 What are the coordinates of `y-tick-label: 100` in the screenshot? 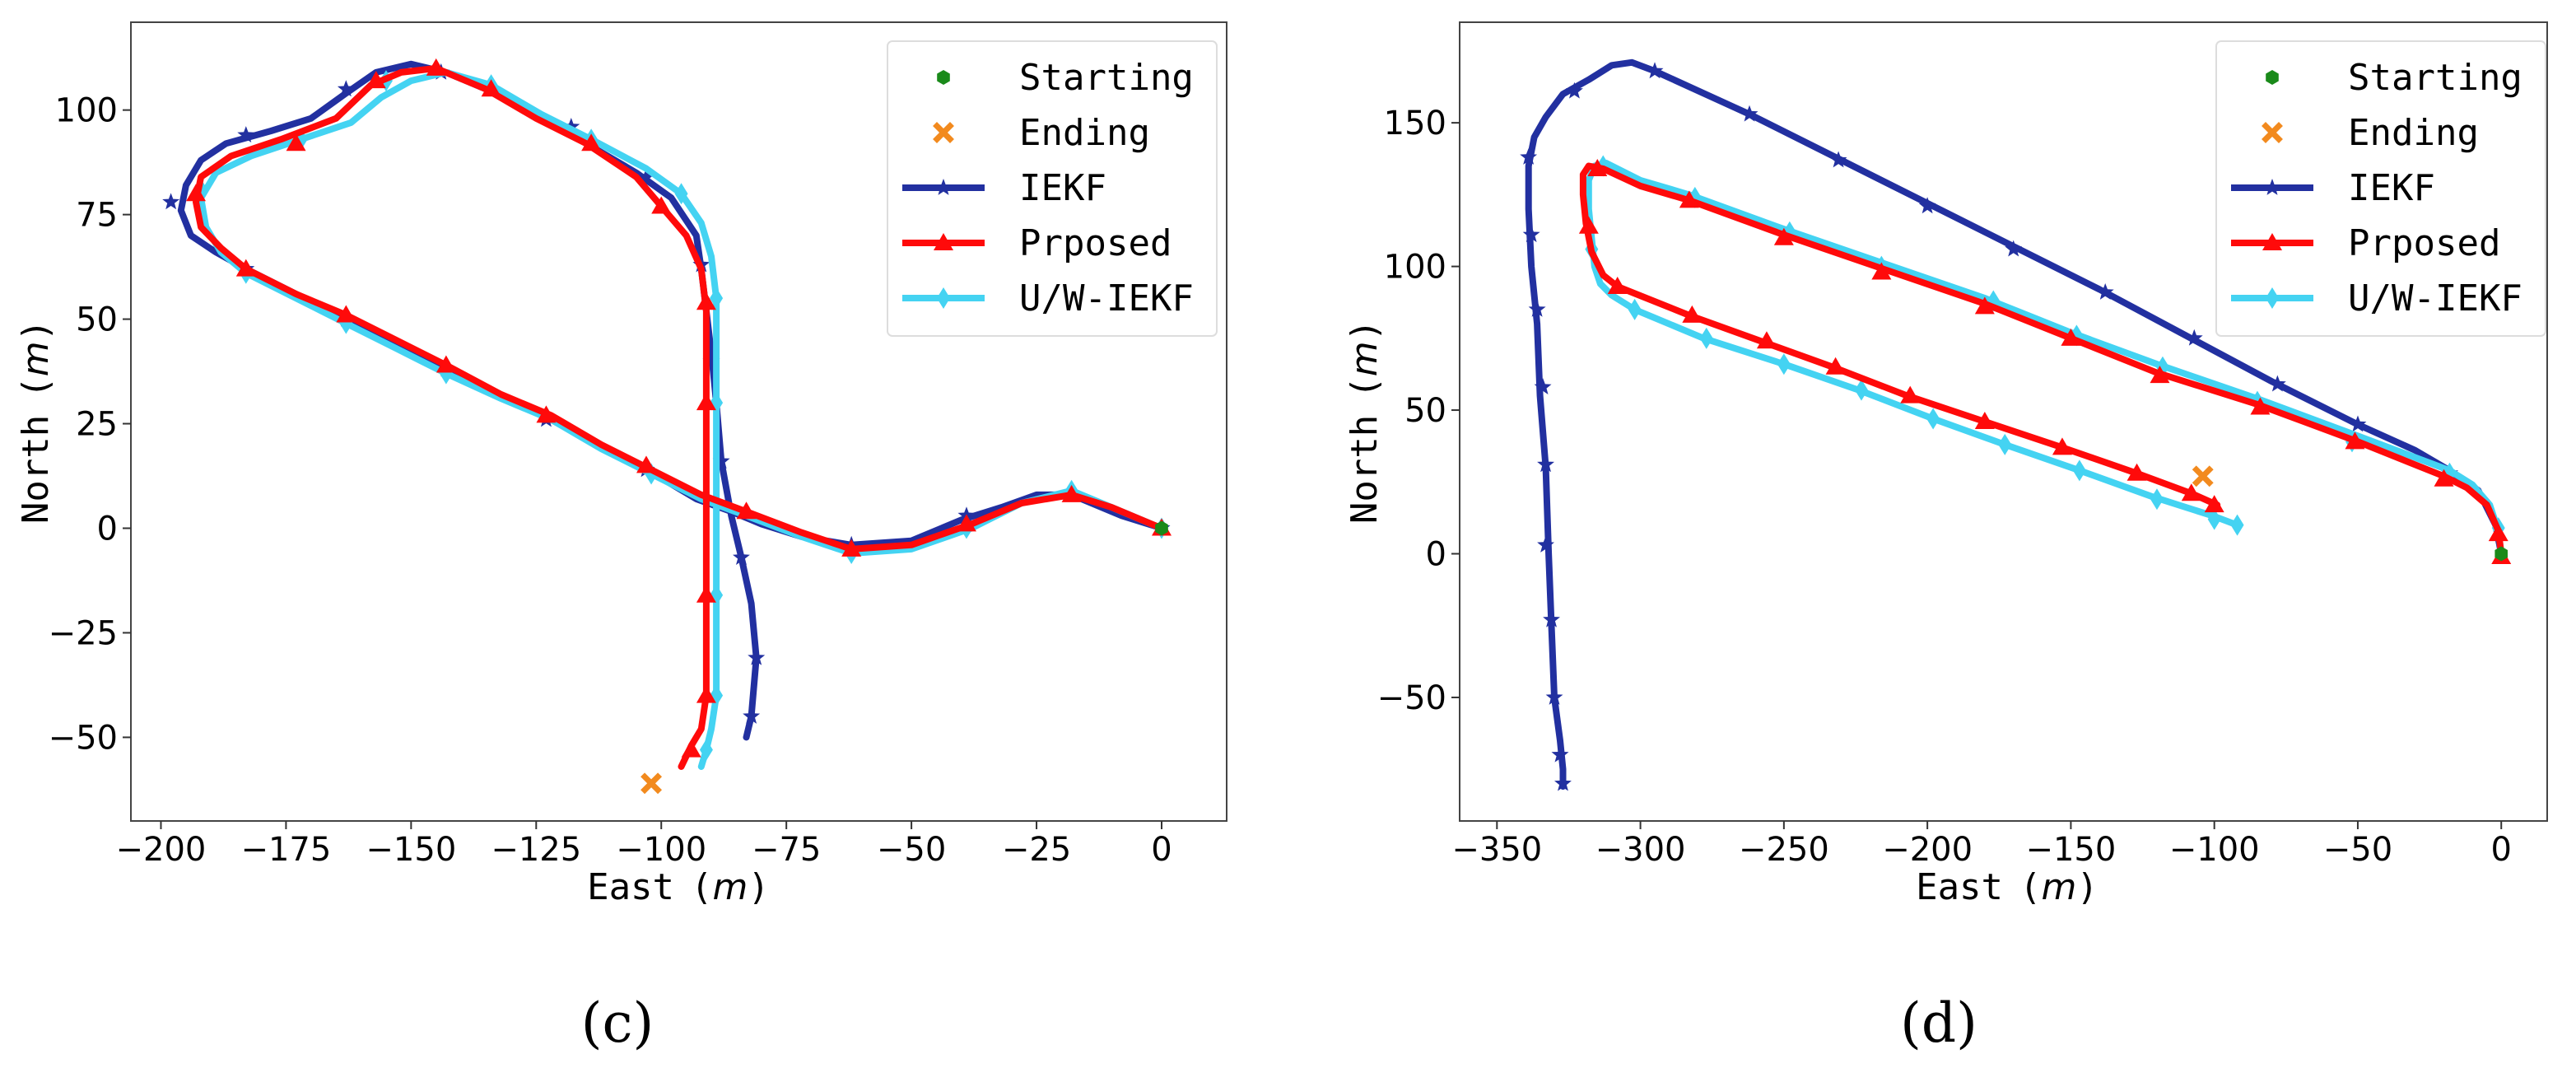 It's located at (86, 111).